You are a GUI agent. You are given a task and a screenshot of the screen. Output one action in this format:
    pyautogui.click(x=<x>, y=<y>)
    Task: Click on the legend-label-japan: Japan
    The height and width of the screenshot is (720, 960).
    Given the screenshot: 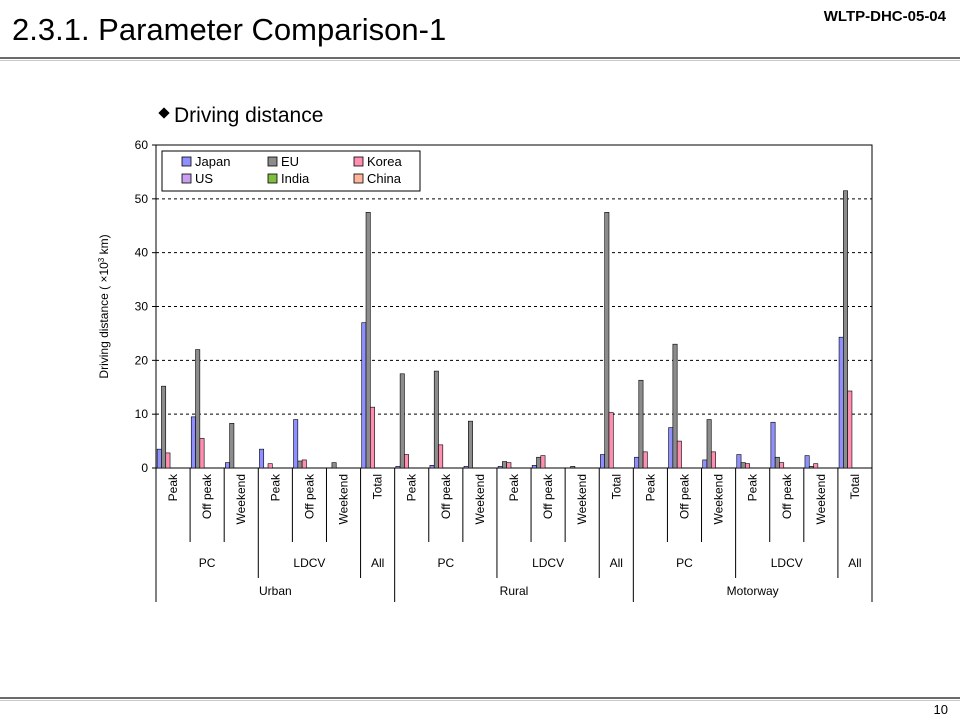 What is the action you would take?
    pyautogui.click(x=212, y=161)
    